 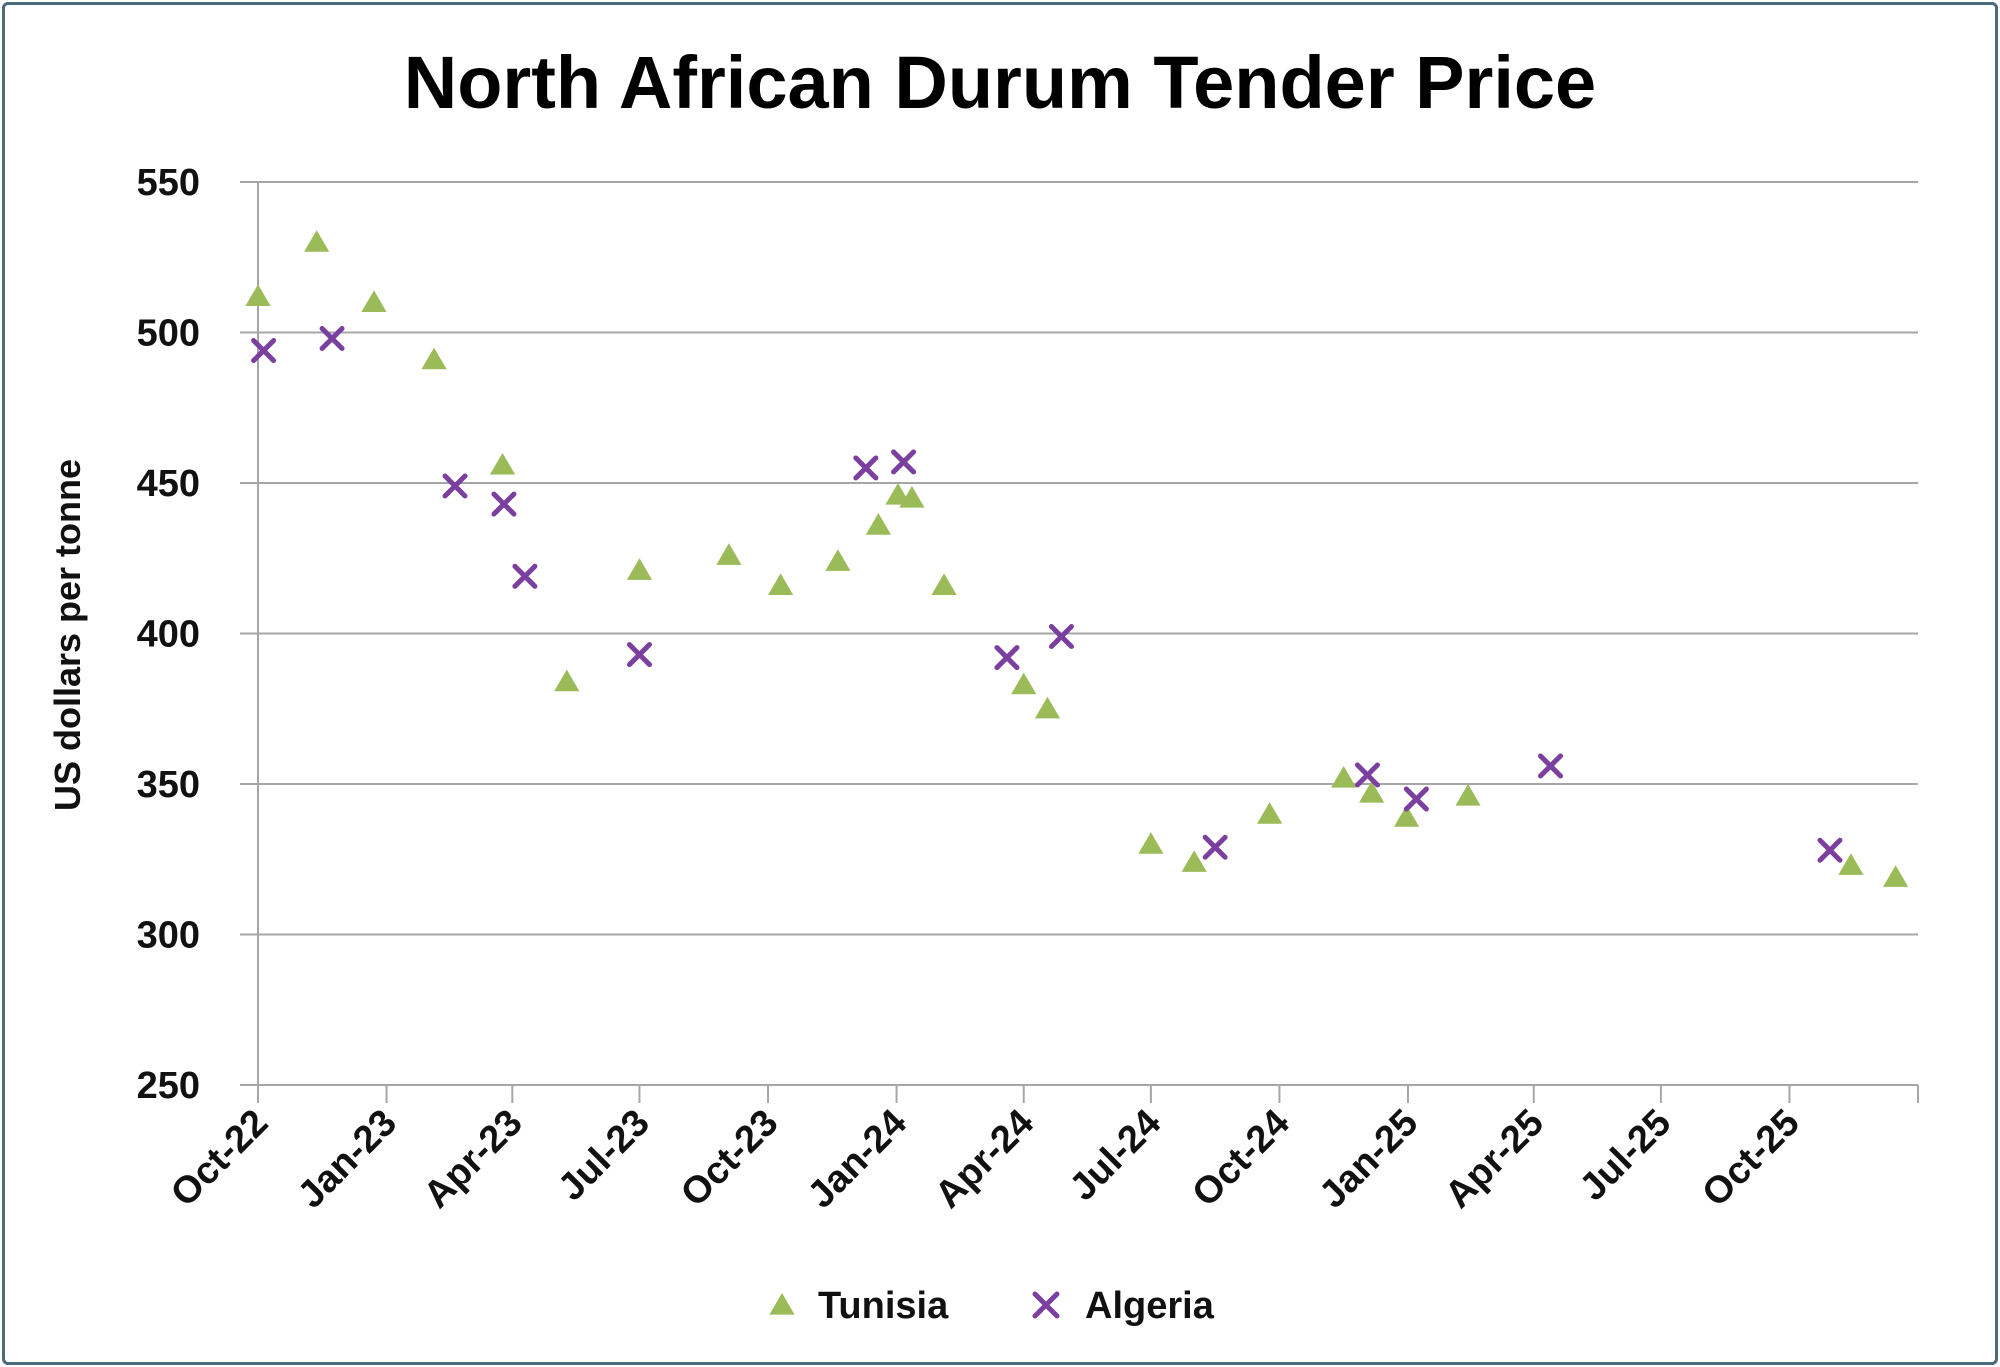 What do you see at coordinates (168, 785) in the screenshot?
I see `y-tick-label: 350` at bounding box center [168, 785].